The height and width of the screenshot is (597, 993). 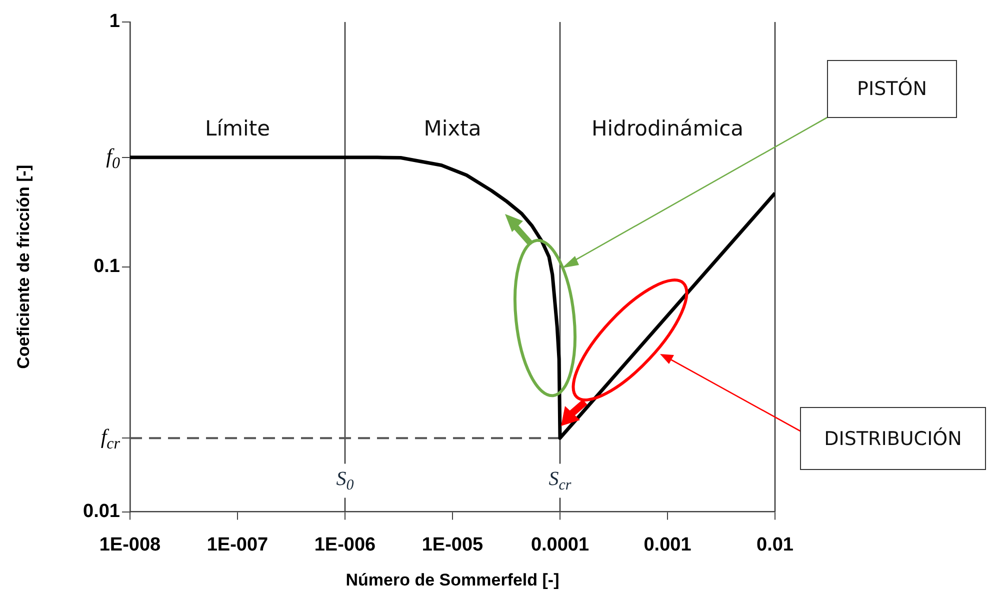 What do you see at coordinates (453, 545) in the screenshot?
I see `x-tick-label: 1E-005` at bounding box center [453, 545].